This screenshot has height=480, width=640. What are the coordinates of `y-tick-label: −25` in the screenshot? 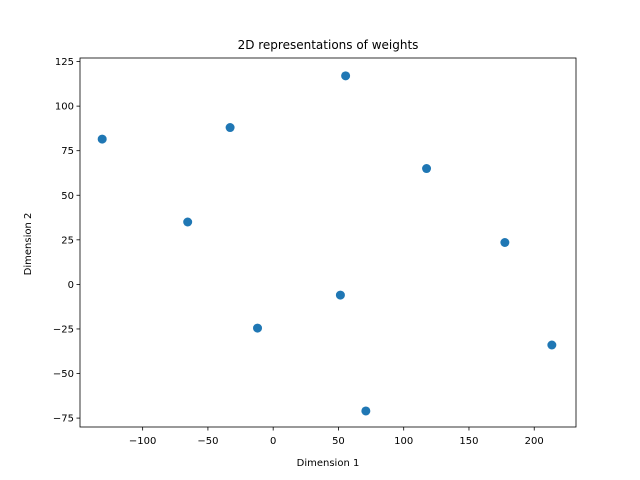 It's located at (63, 329).